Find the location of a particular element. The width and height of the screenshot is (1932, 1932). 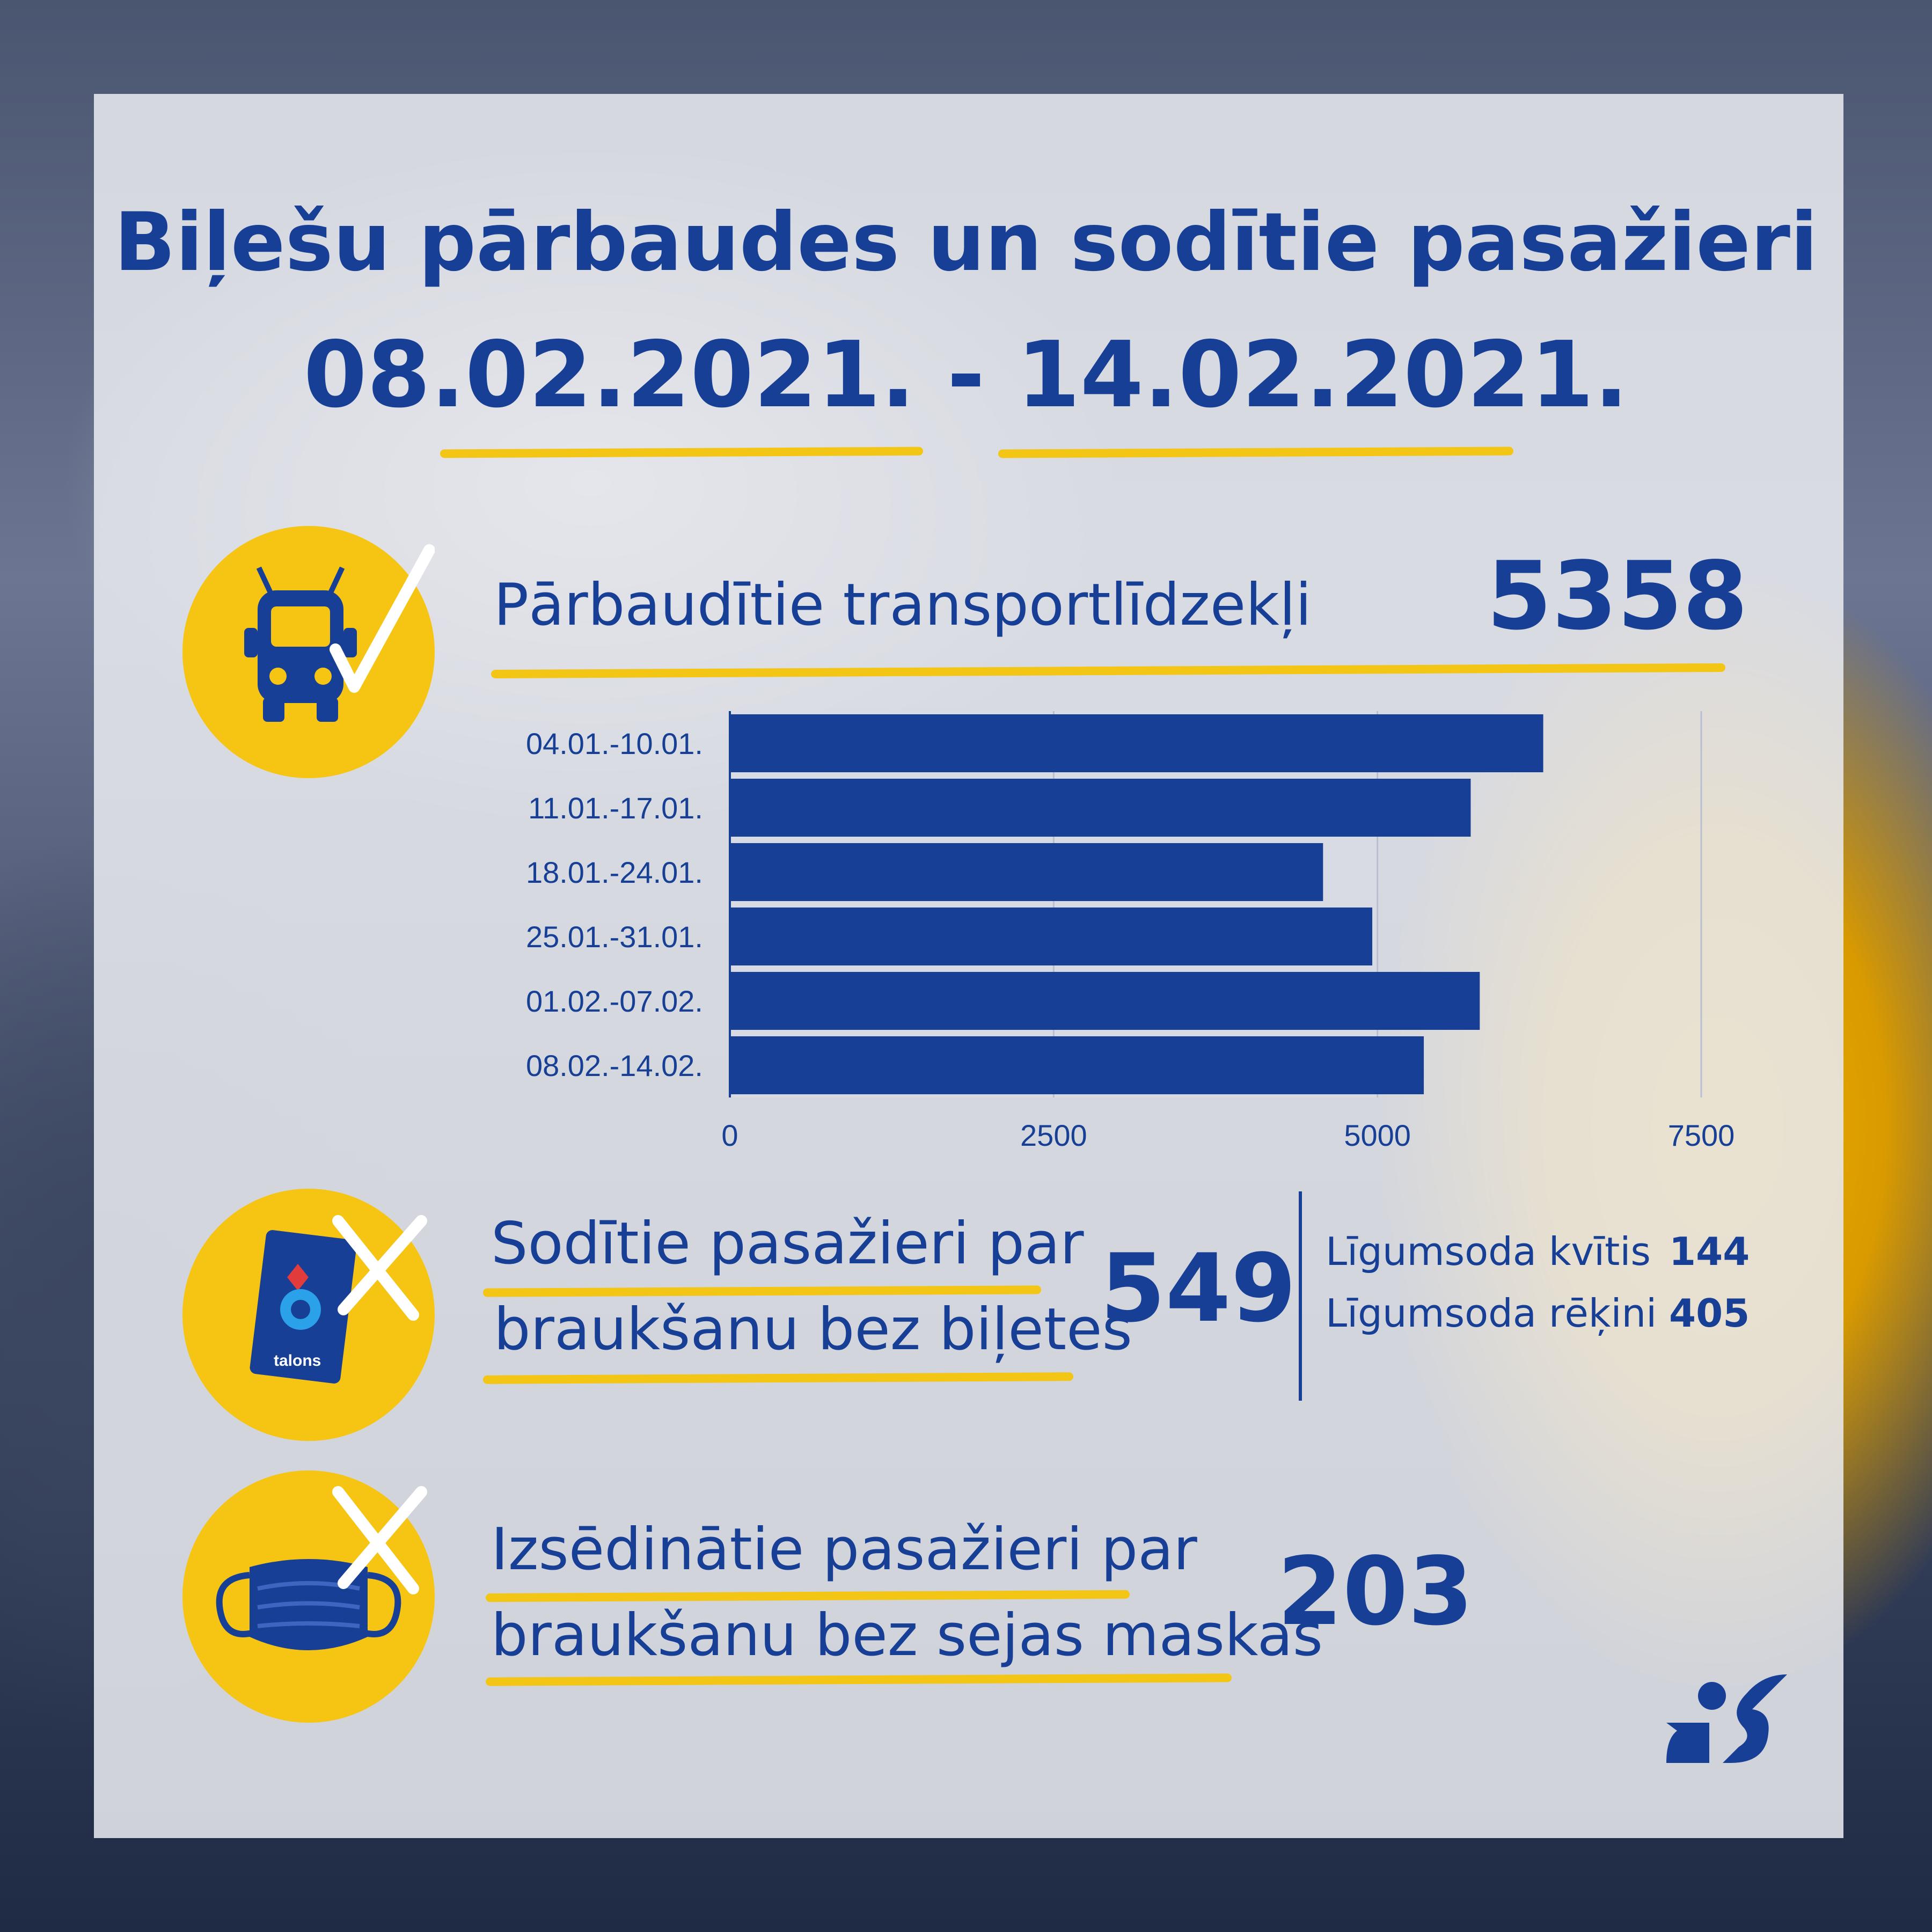

category-label: 11.01.-17.01. is located at coordinates (615, 808).